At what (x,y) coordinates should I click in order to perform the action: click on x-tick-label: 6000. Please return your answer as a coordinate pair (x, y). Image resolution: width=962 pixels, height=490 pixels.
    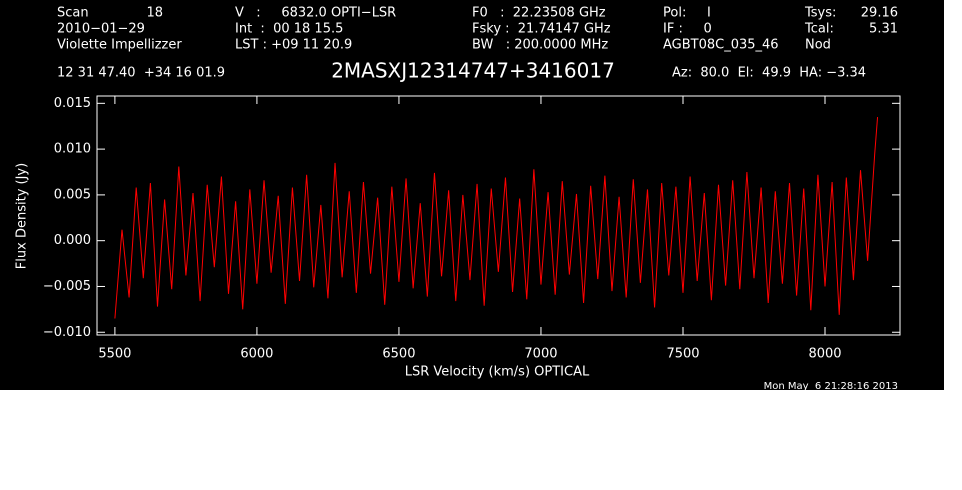
    Looking at the image, I should click on (256, 354).